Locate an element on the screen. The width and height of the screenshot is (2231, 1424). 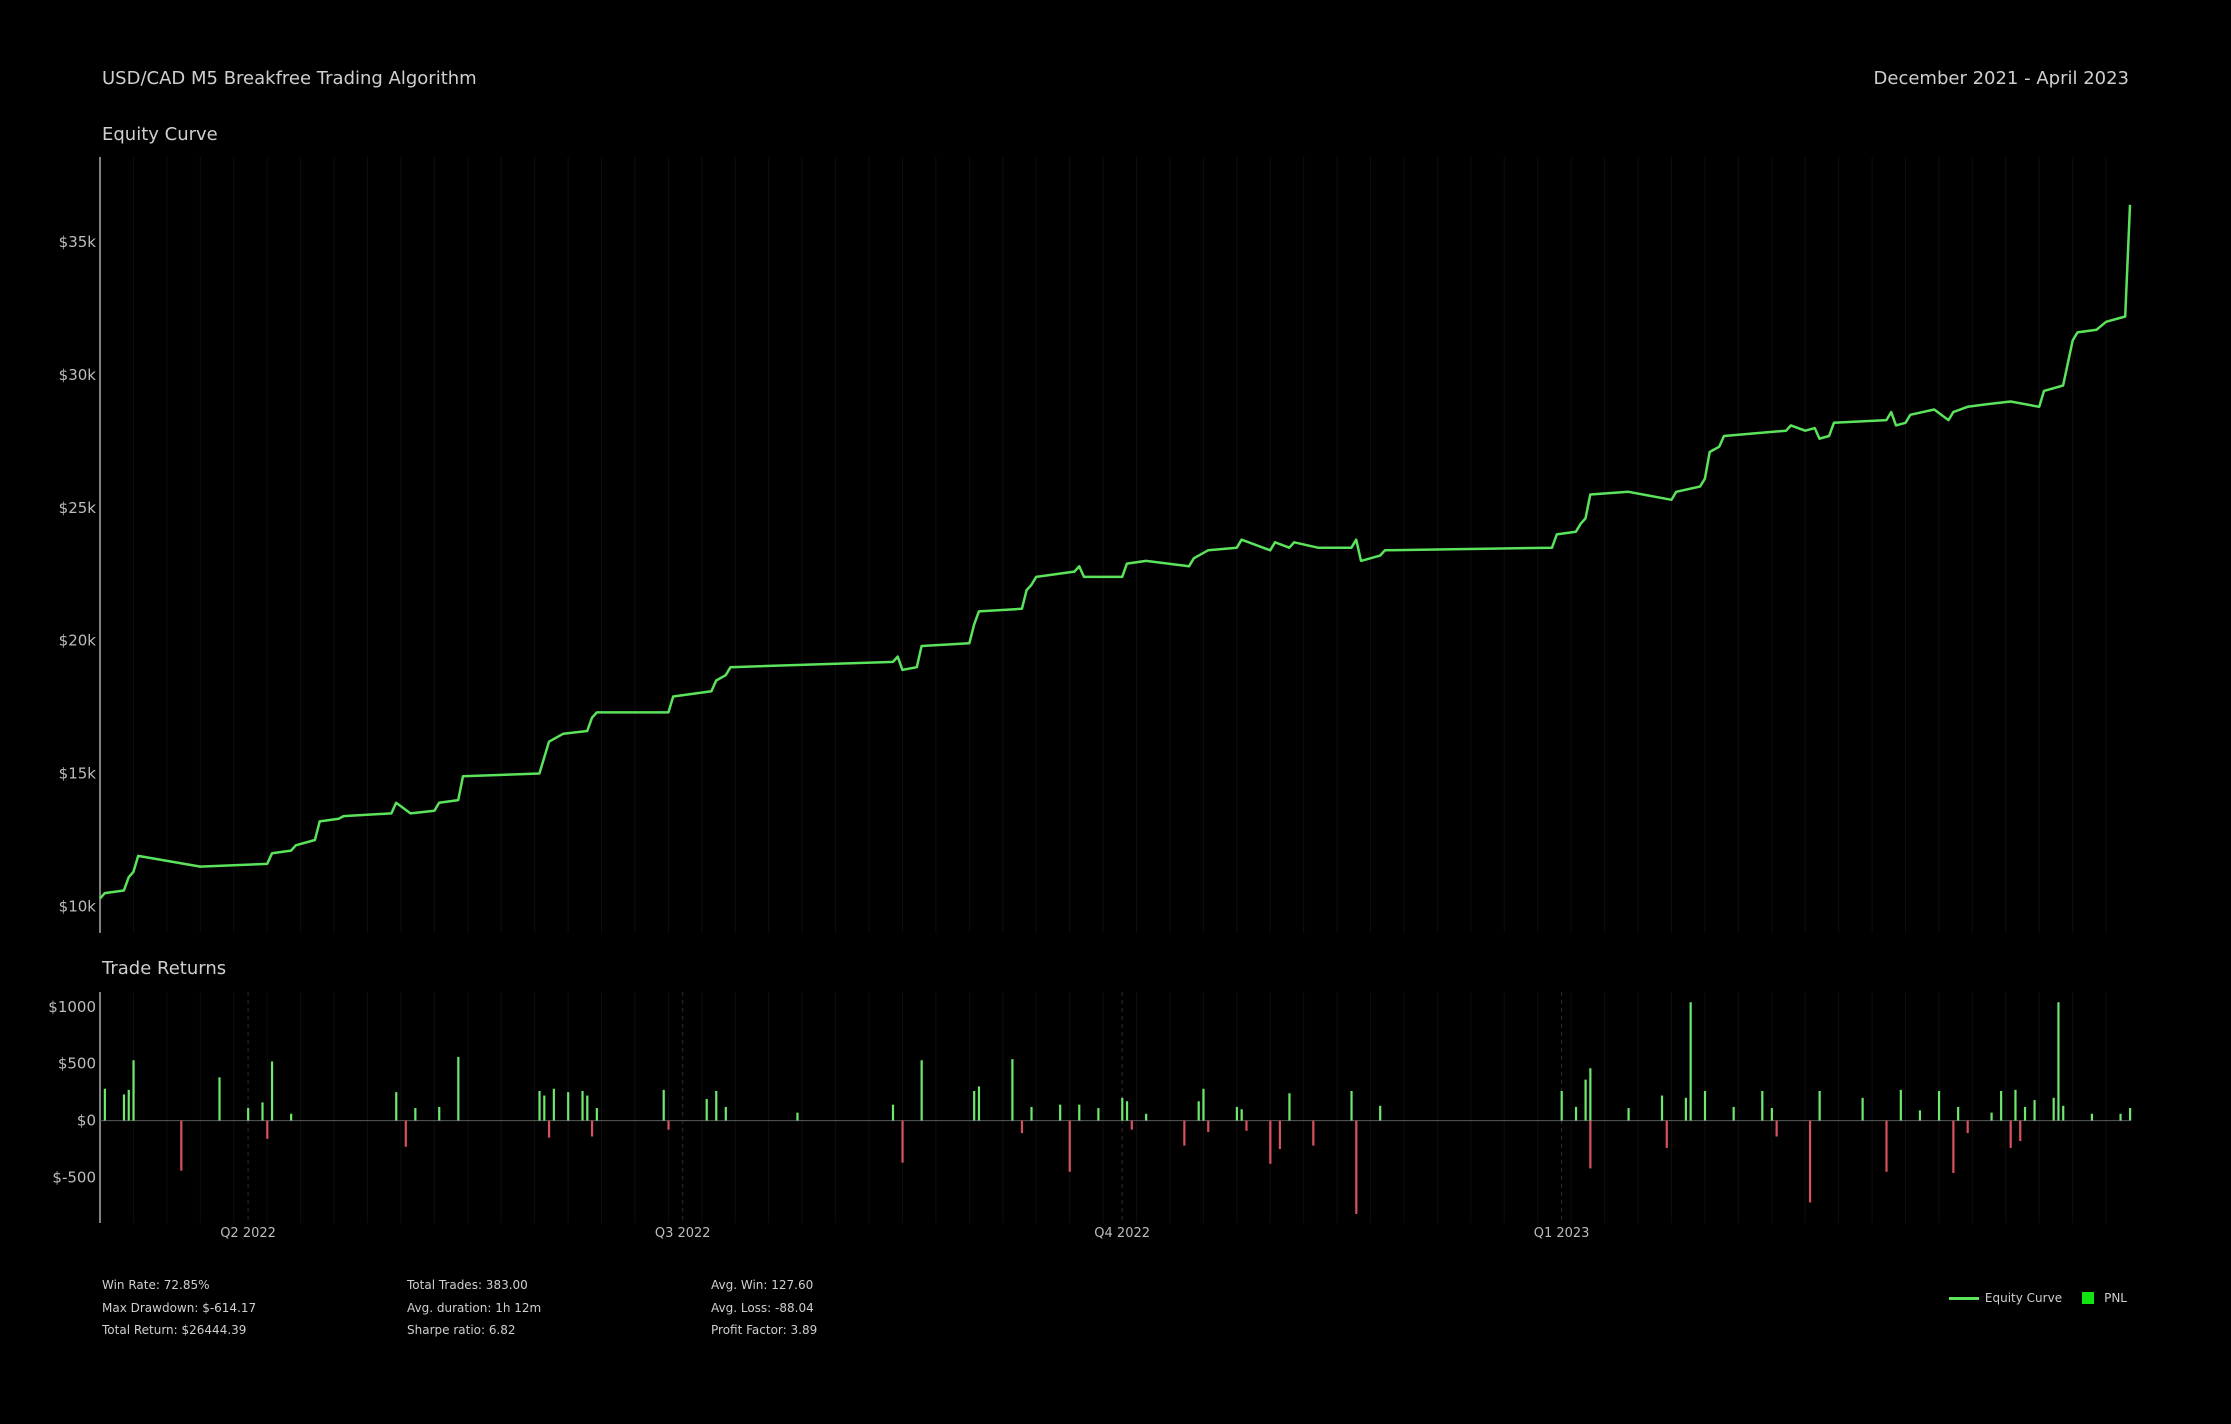
equity-y-tick-label: $20k is located at coordinates (78, 641).